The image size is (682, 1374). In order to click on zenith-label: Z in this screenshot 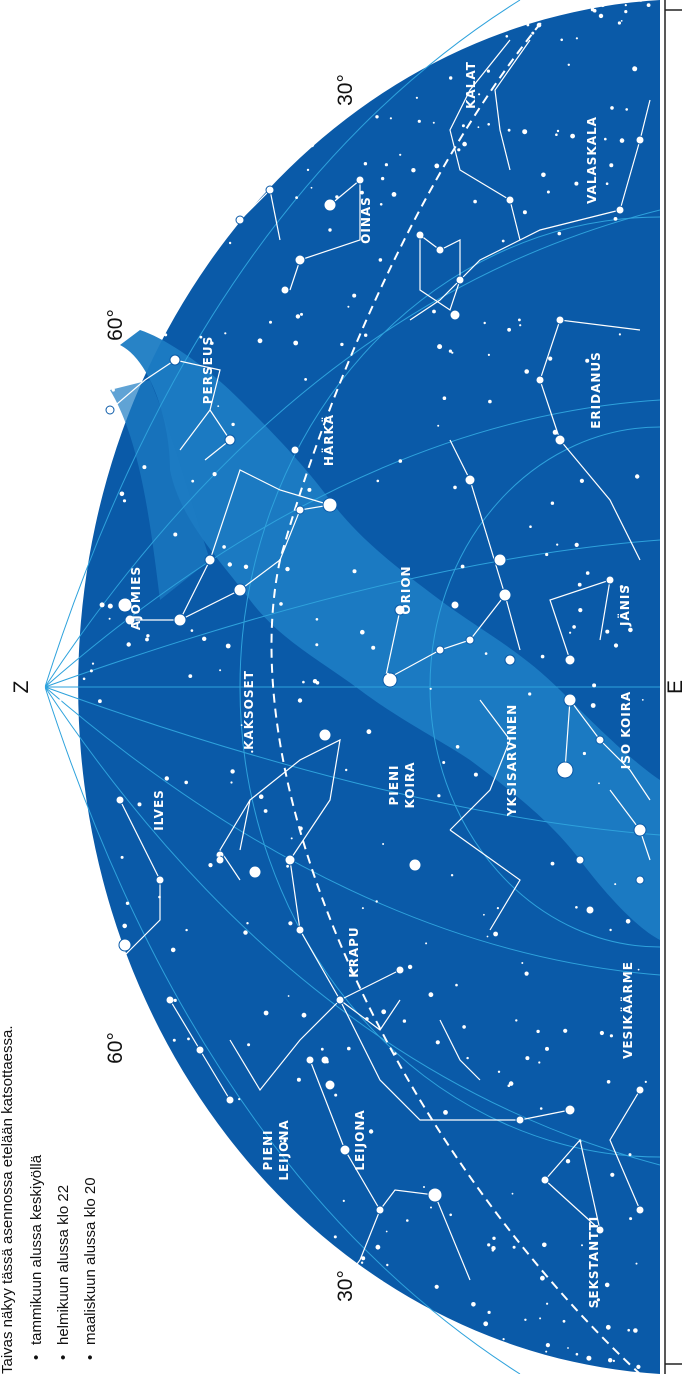, I will do `click(21, 686)`.